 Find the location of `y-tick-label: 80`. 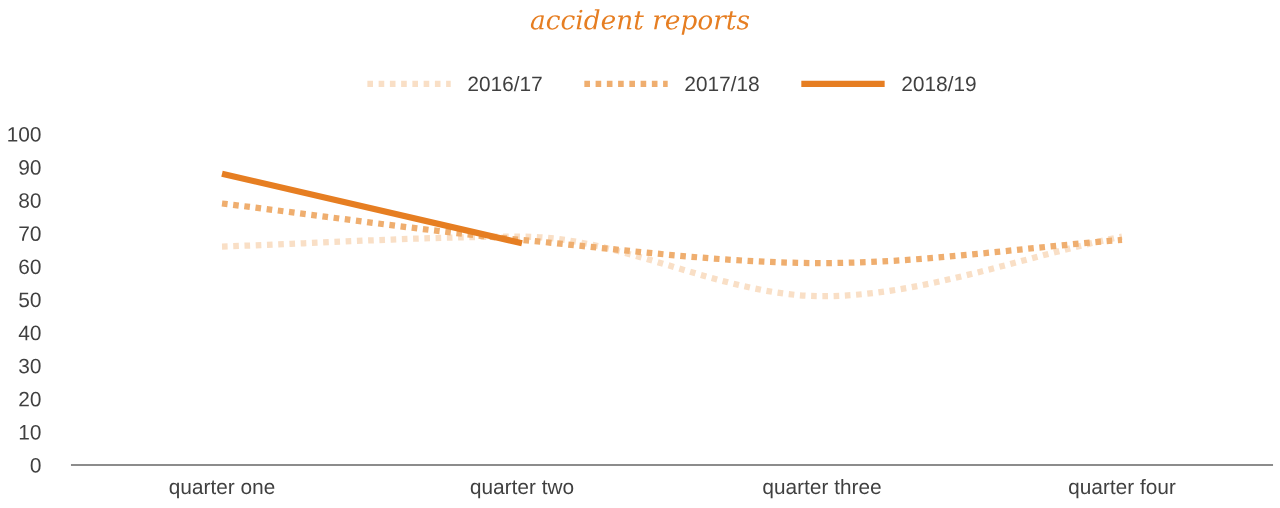

y-tick-label: 80 is located at coordinates (30, 200).